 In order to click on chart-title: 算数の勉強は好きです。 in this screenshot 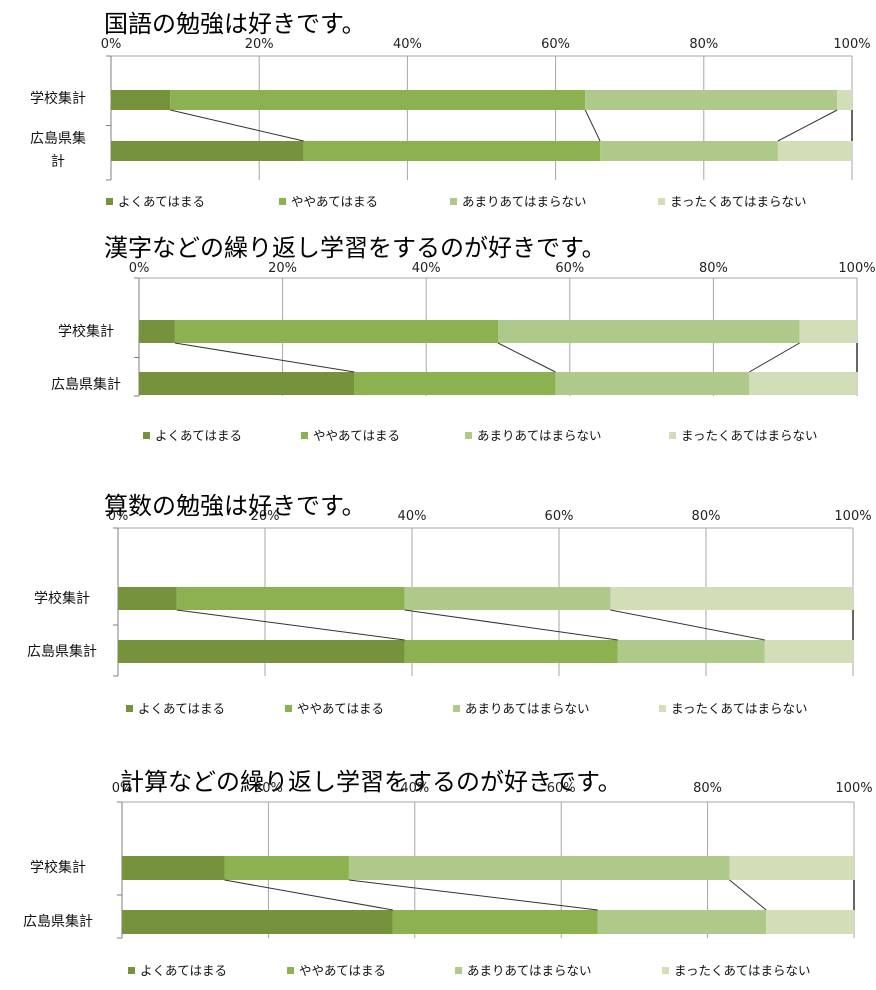, I will do `click(235, 506)`.